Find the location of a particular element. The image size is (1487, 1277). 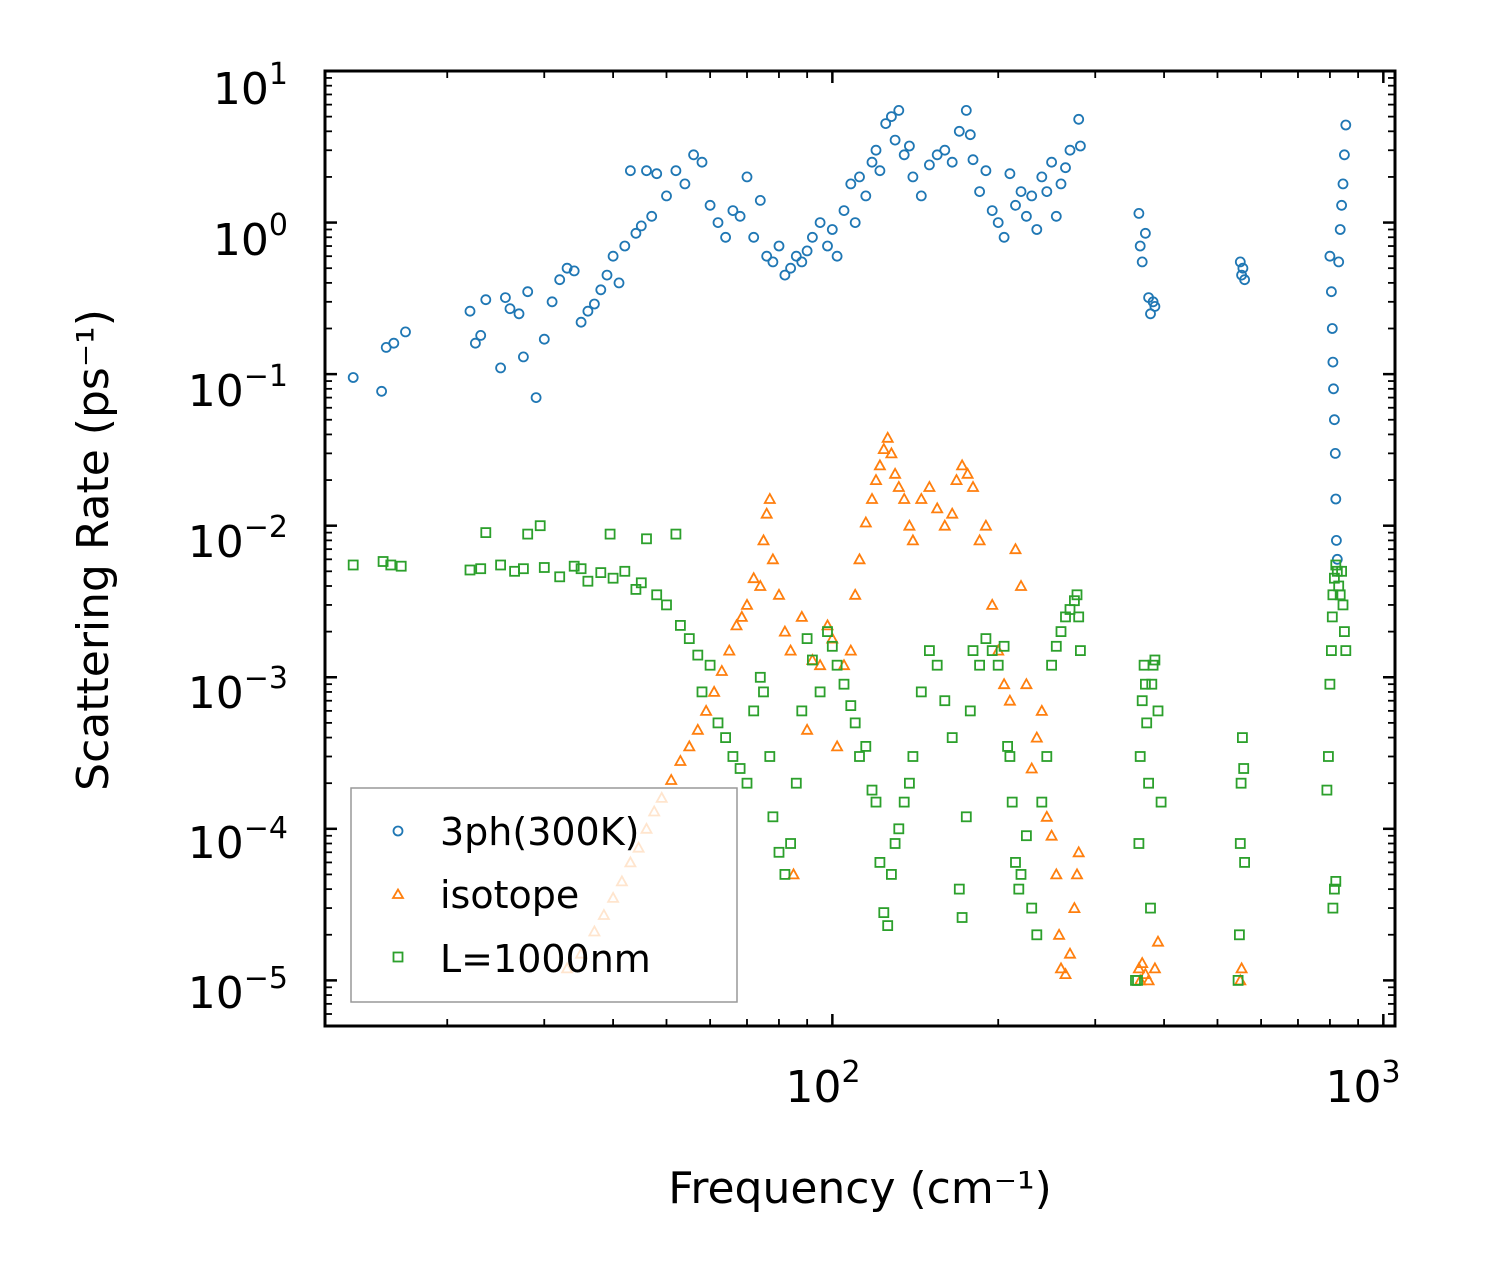

y-tick-label-1e-5: 10⁻⁵ is located at coordinates (238, 990).